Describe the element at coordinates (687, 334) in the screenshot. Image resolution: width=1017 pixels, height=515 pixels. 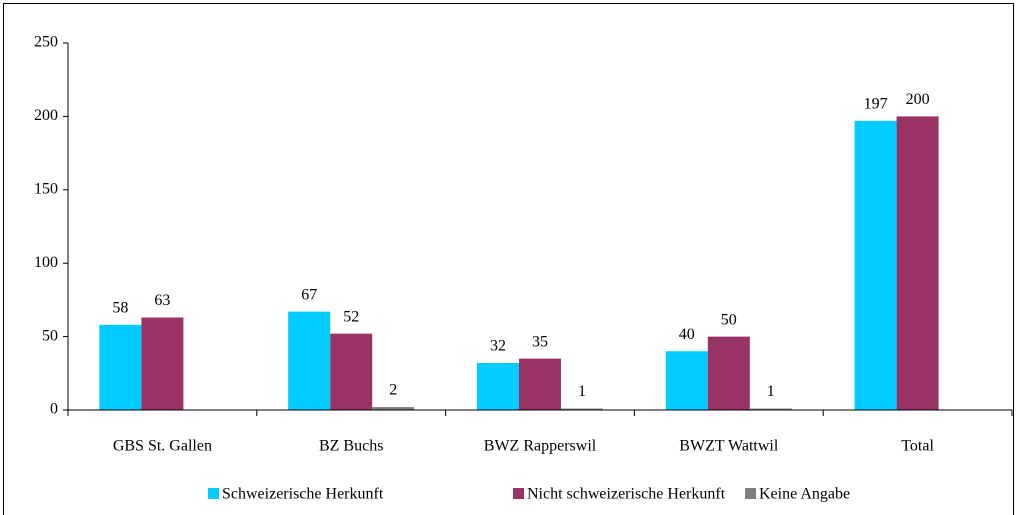
I see `data-label: 40` at that location.